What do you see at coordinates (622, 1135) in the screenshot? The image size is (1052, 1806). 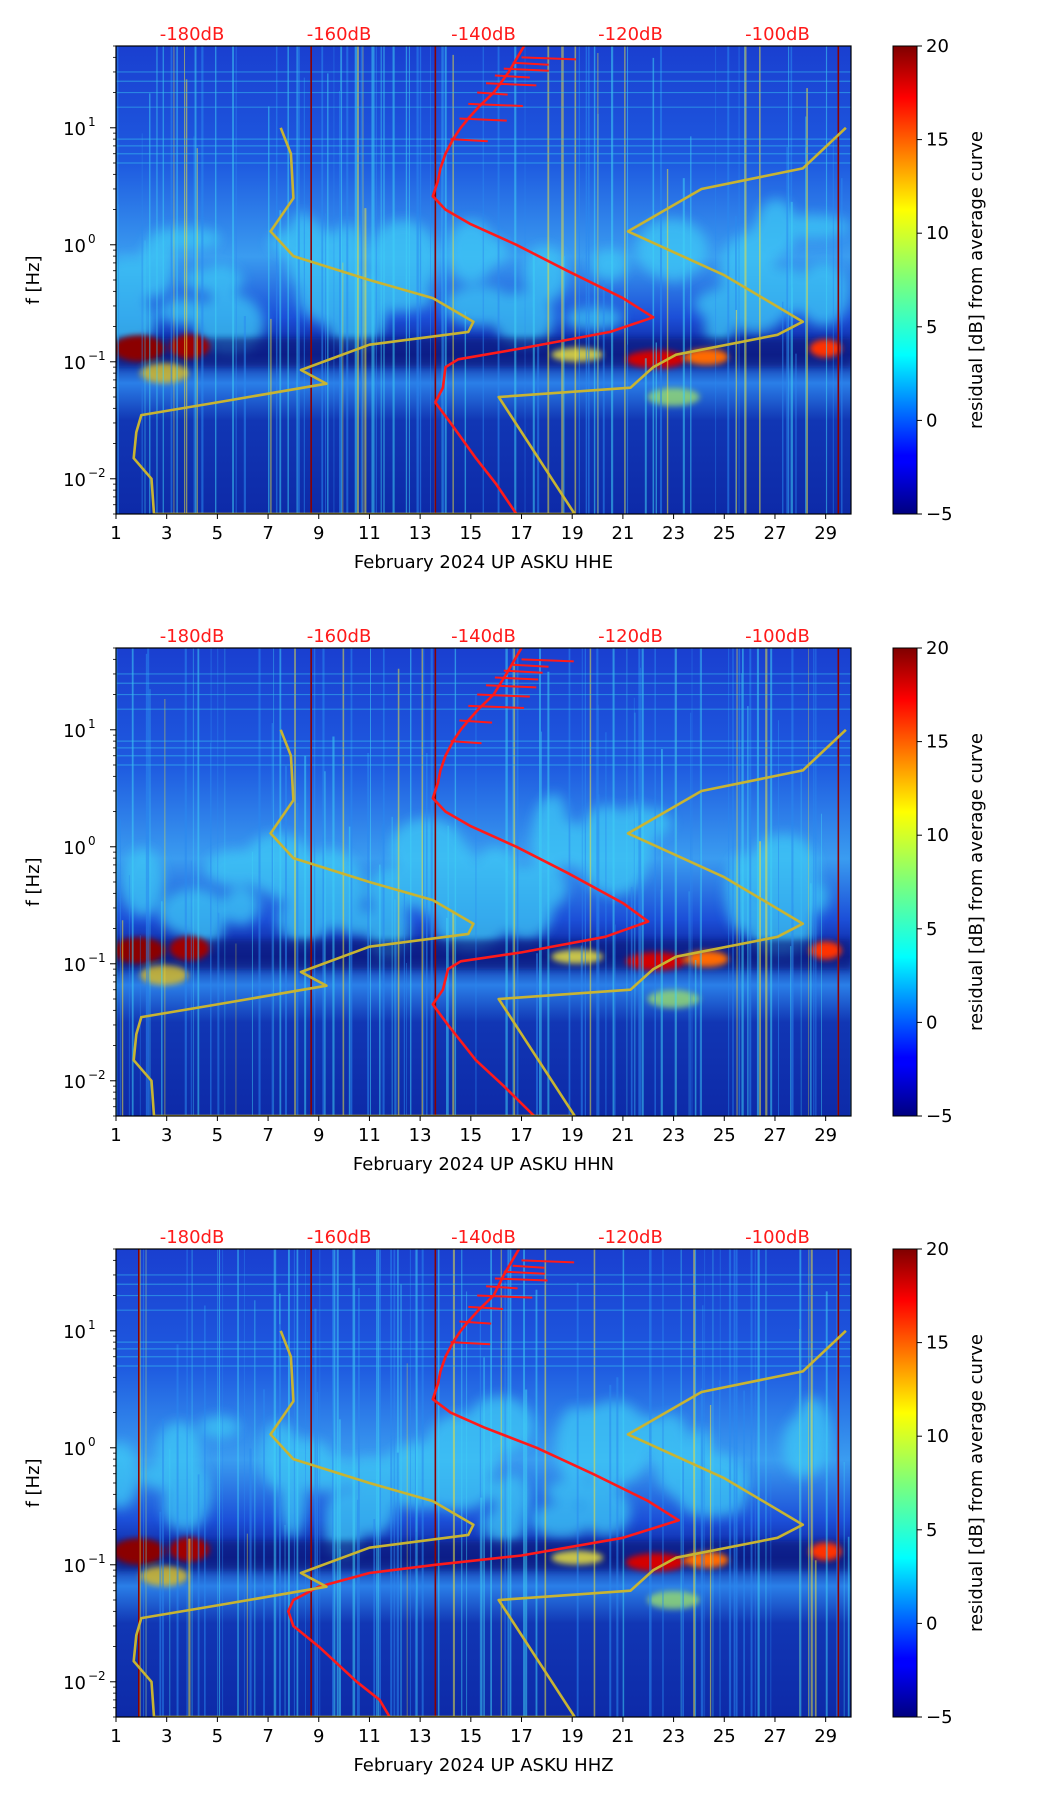 I see `x-tick-label: 21` at bounding box center [622, 1135].